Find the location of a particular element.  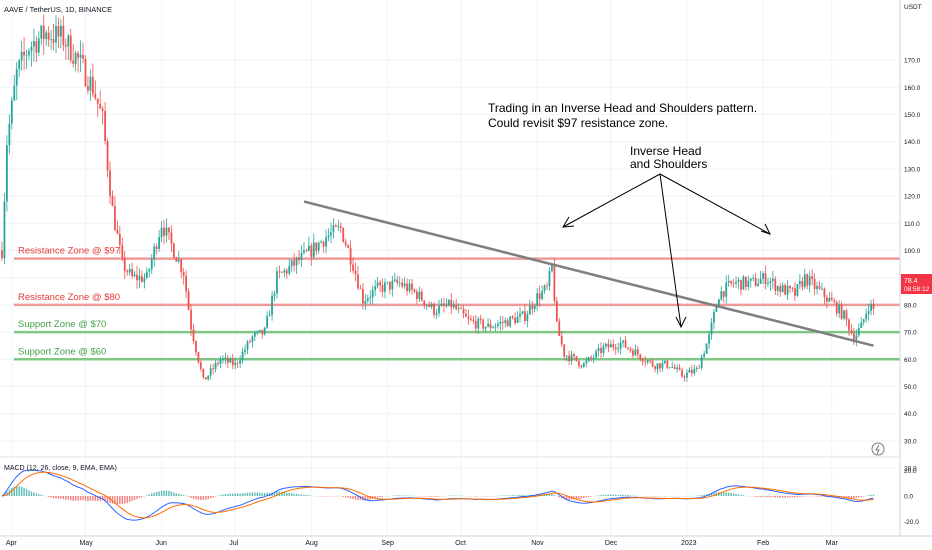

alert-clock-icon is located at coordinates (878, 449).